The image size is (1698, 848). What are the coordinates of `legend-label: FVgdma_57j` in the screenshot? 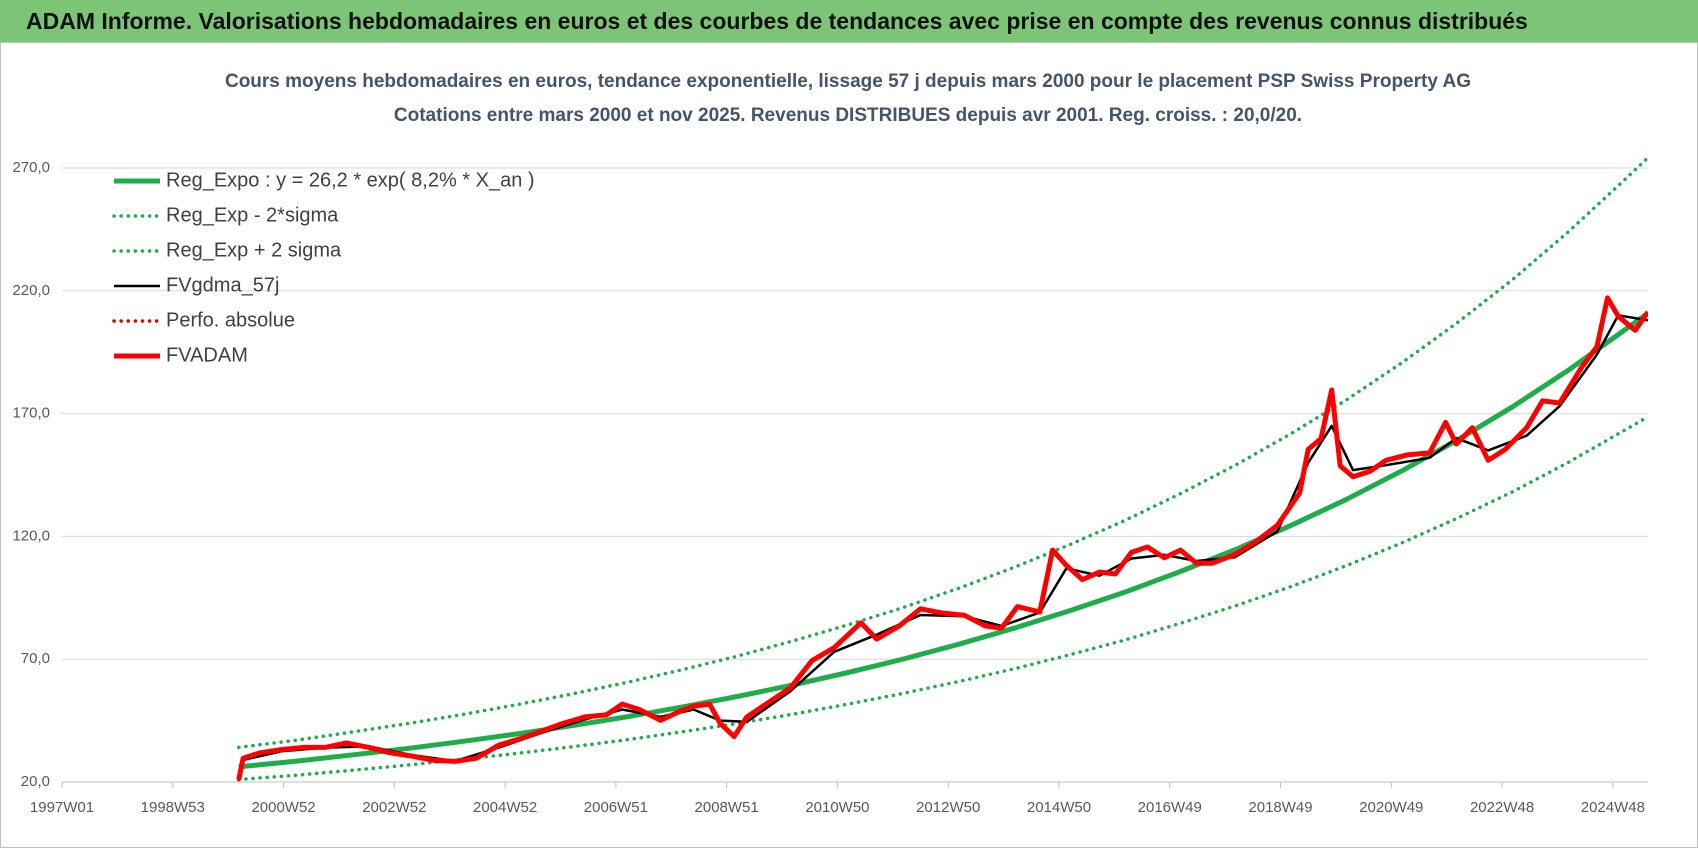 It's located at (222, 285).